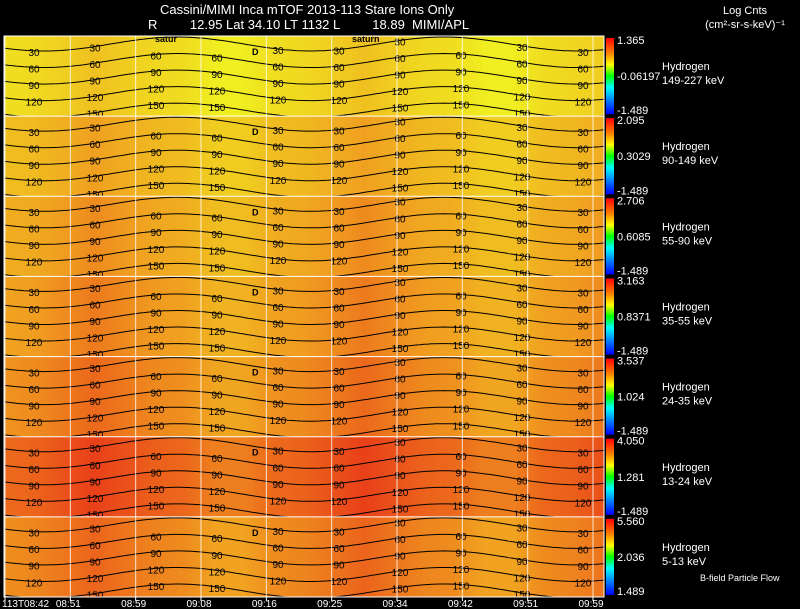 The image size is (800, 609). Describe the element at coordinates (394, 604) in the screenshot. I see `x-tick-label: 09:34` at that location.